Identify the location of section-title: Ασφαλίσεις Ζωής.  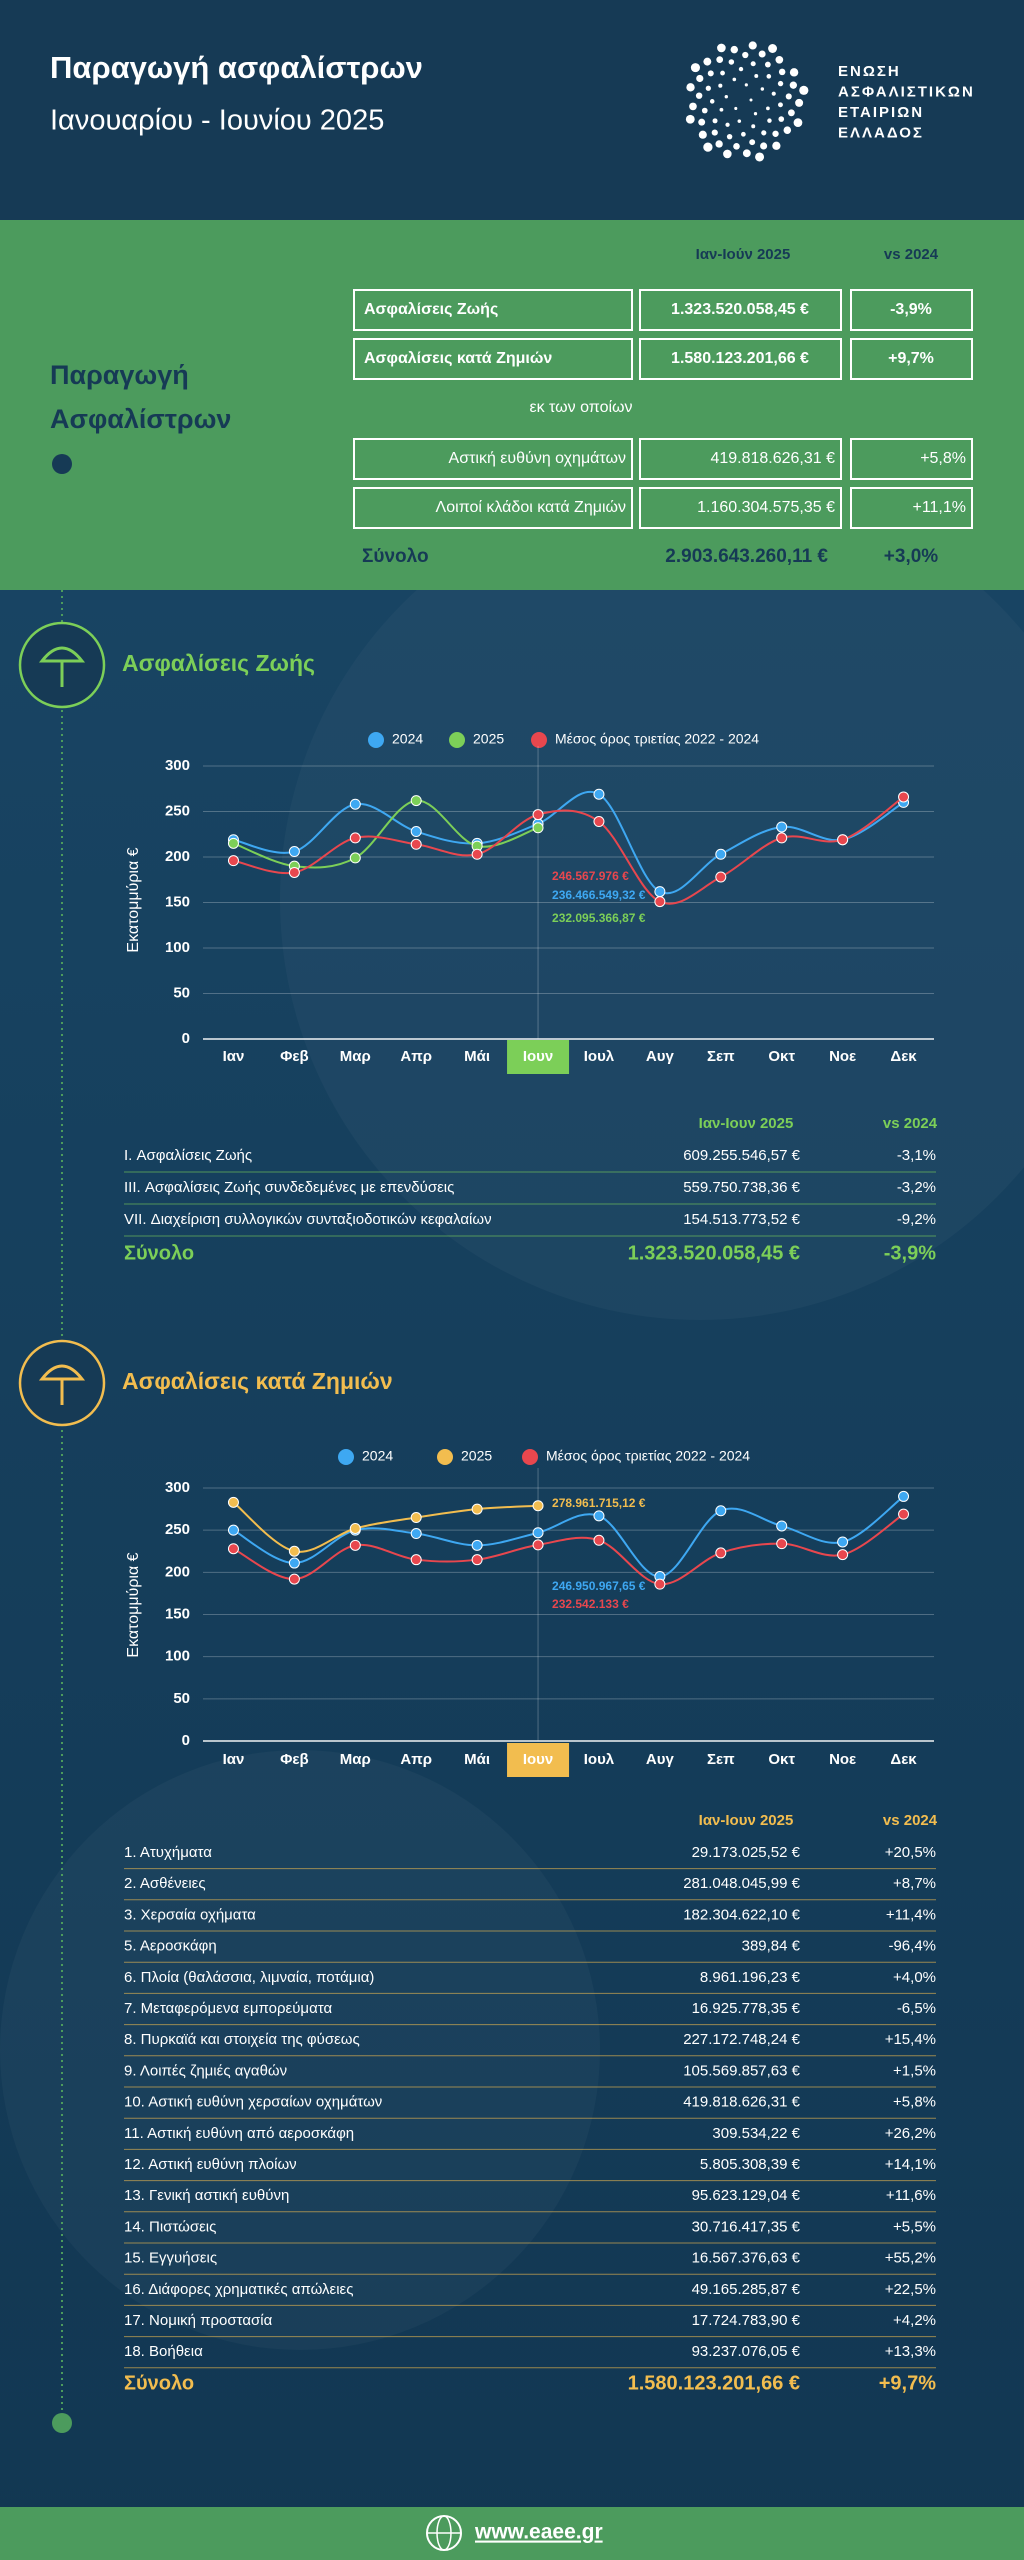
(218, 663).